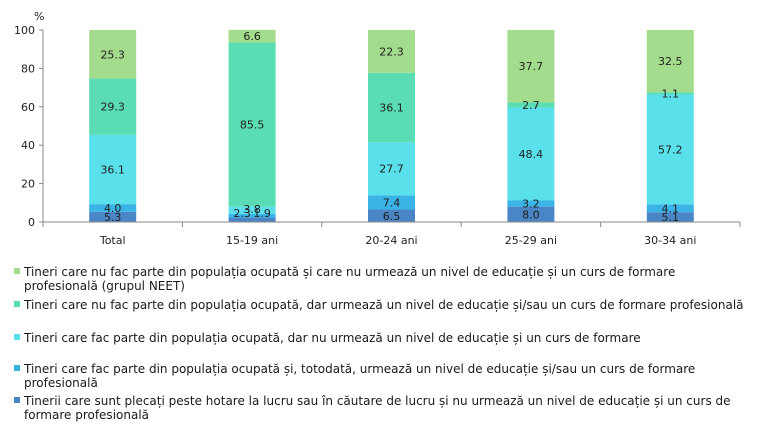 This screenshot has height=432, width=759. I want to click on value-label: 8.0, so click(531, 214).